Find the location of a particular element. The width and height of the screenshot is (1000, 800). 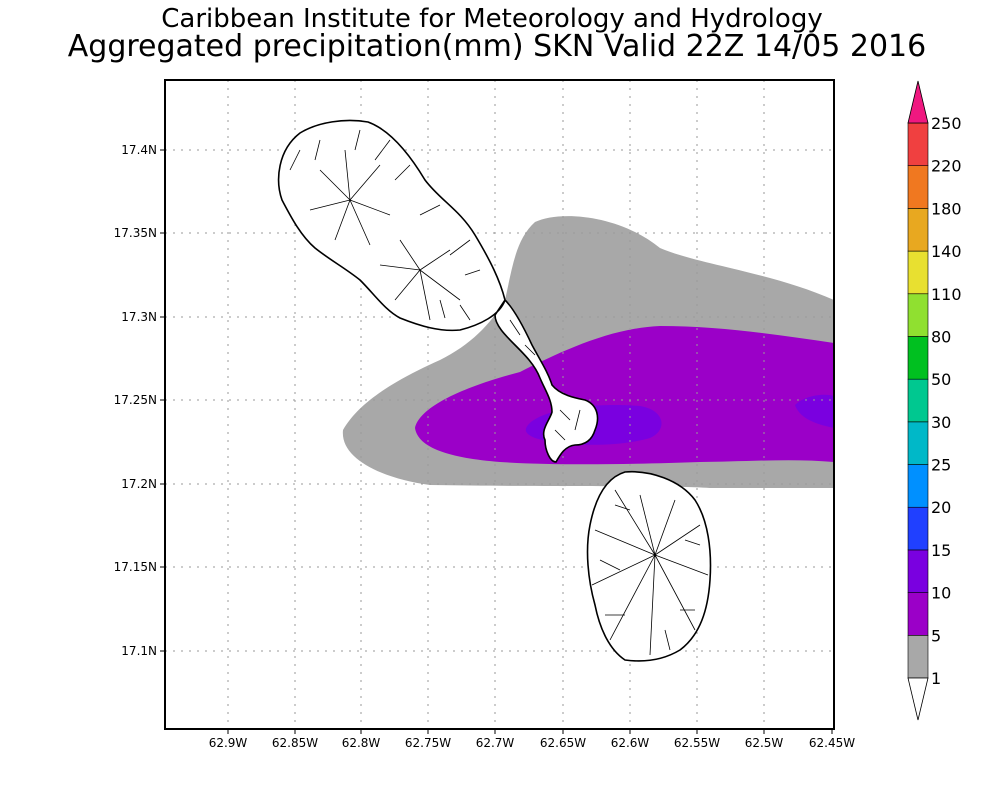

lon-tick-label: 62.7W is located at coordinates (495, 743).